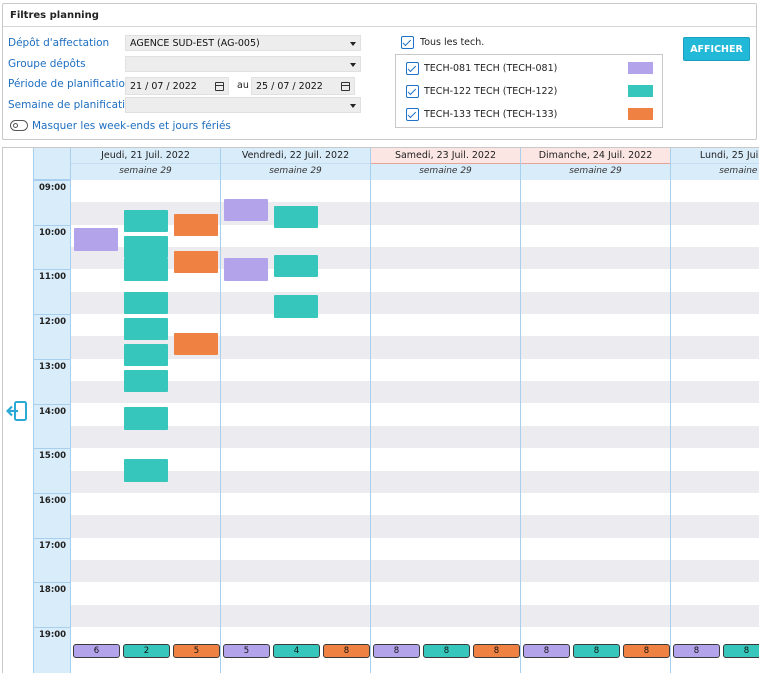 The image size is (759, 673). What do you see at coordinates (19, 125) in the screenshot?
I see `weekend-toggle` at bounding box center [19, 125].